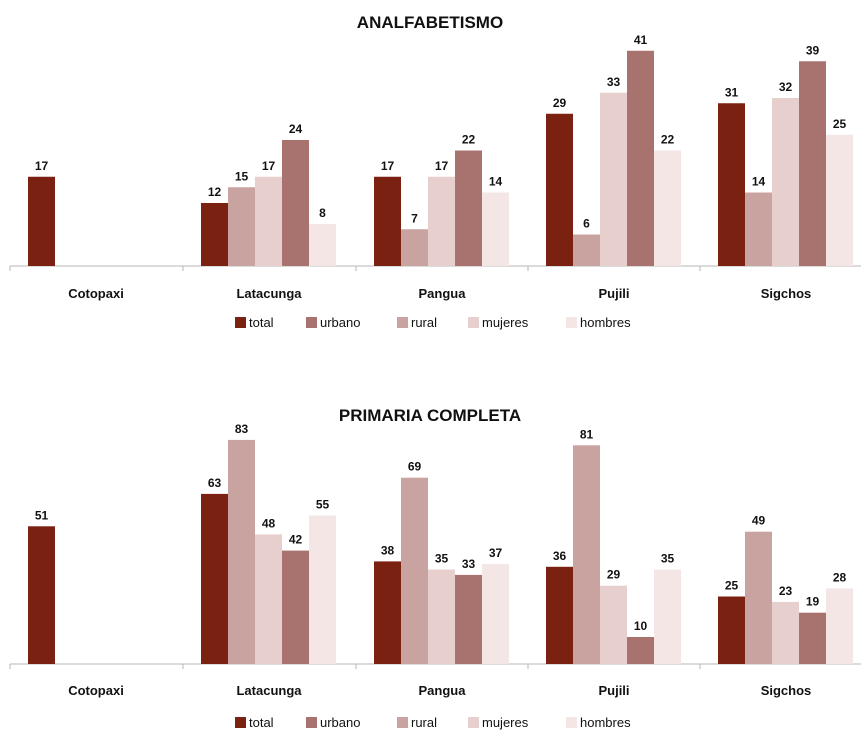 This screenshot has height=734, width=861. I want to click on data-label-latacunga-mujeres: 17, so click(269, 166).